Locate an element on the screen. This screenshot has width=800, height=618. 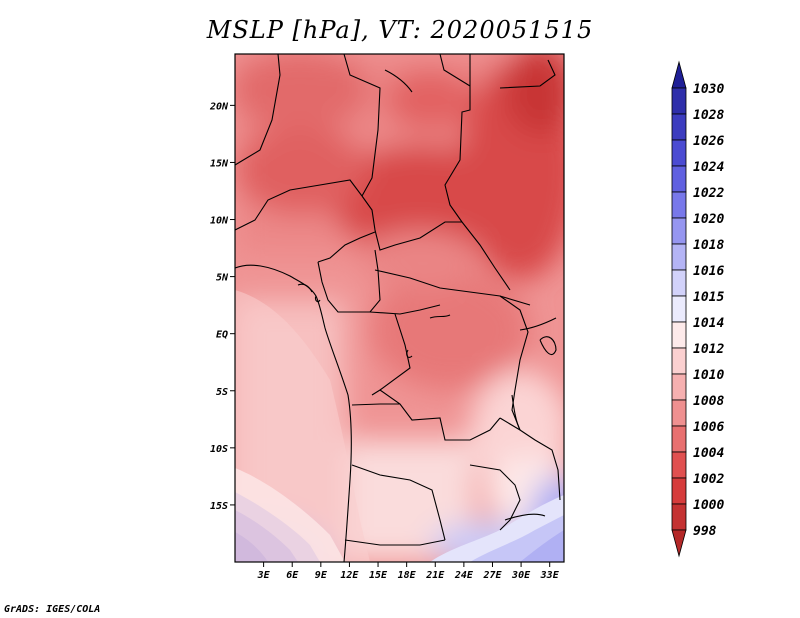
y-tick-label: 20N is located at coordinates (219, 106).